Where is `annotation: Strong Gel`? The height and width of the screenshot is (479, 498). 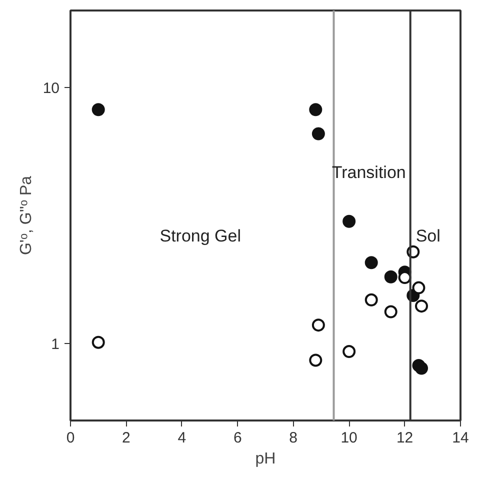 annotation: Strong Gel is located at coordinates (201, 236).